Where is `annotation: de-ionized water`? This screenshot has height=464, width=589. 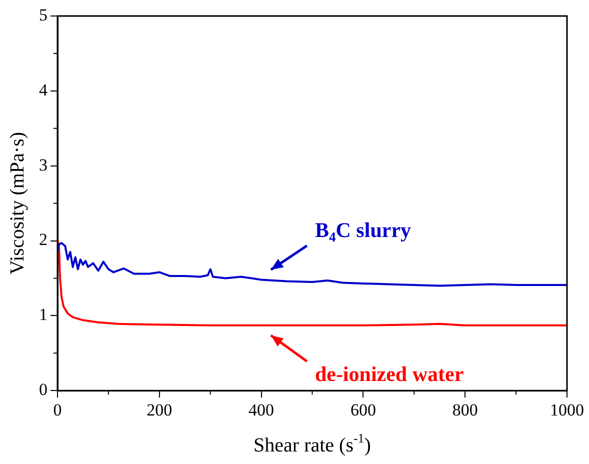
annotation: de-ionized water is located at coordinates (389, 374).